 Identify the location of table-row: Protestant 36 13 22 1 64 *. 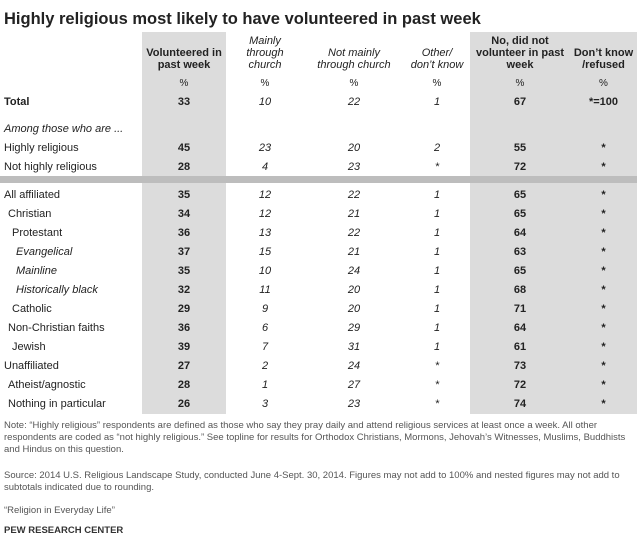
(318, 233).